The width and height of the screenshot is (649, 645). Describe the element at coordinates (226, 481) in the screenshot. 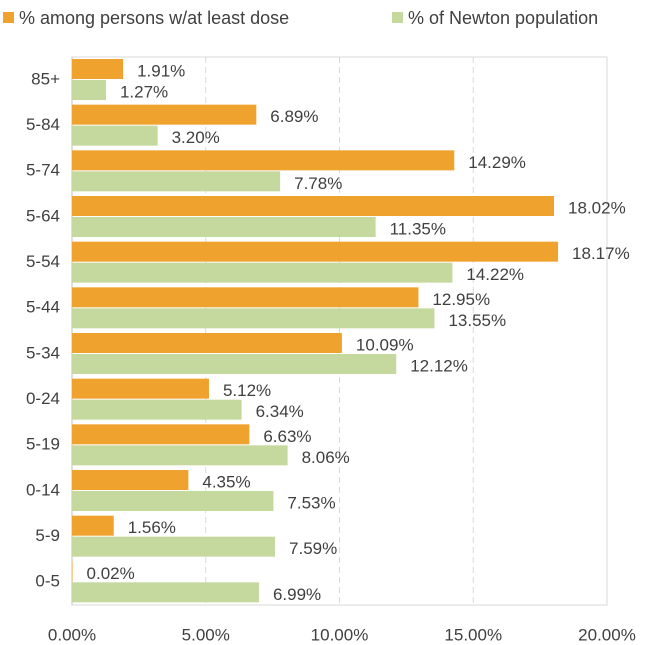

I see `data-label: 4.35%` at that location.